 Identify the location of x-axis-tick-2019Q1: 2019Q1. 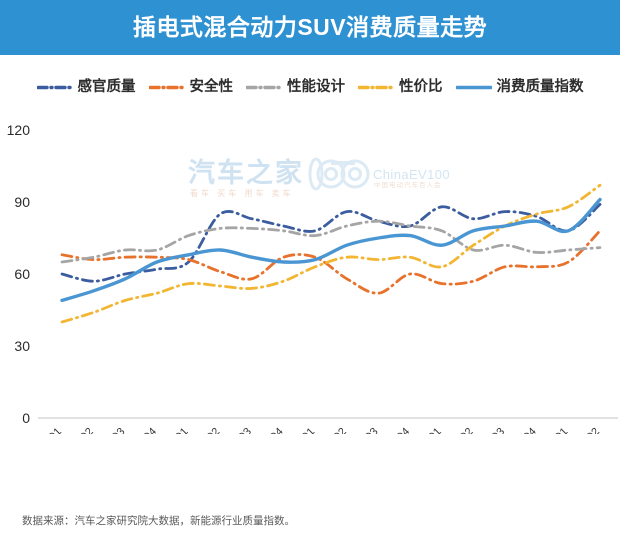
(46, 430).